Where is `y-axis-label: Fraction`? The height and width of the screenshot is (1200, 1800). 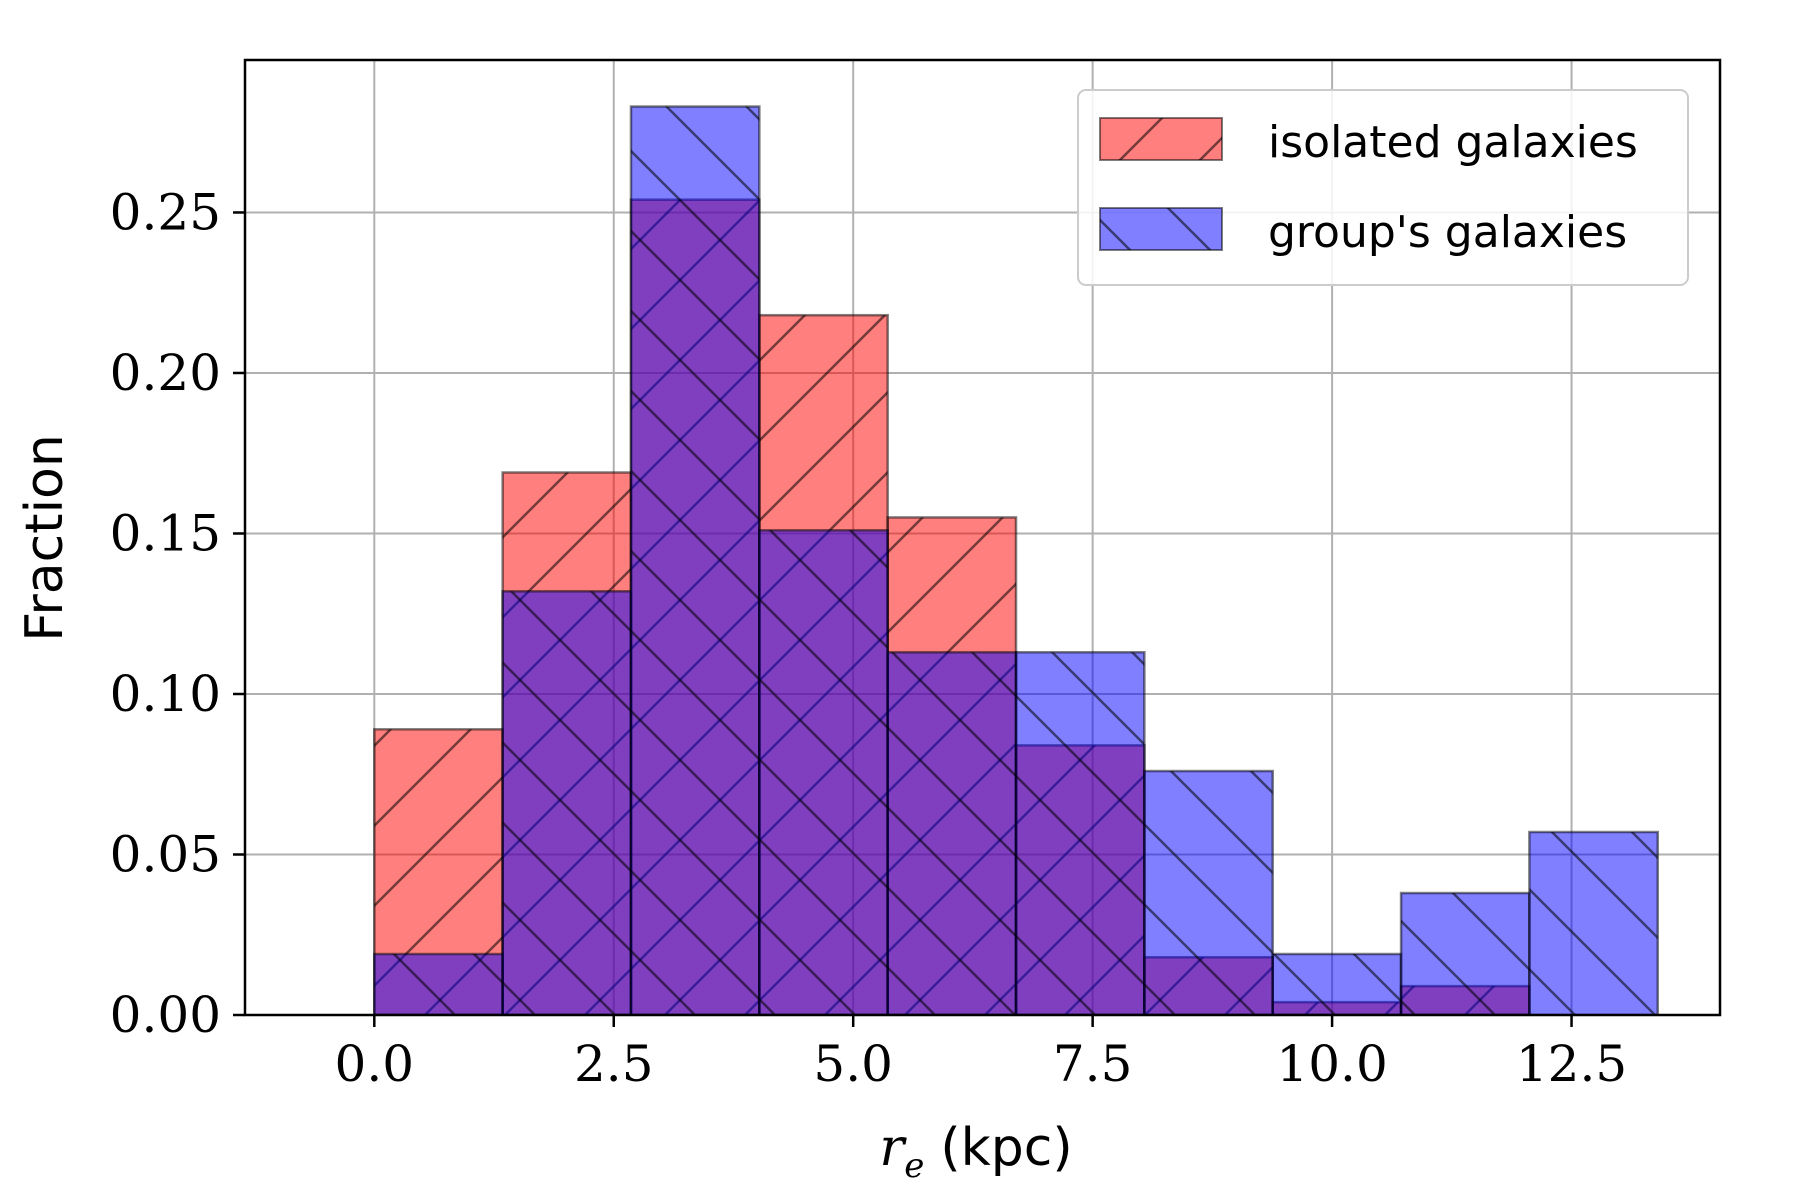 y-axis-label: Fraction is located at coordinates (45, 538).